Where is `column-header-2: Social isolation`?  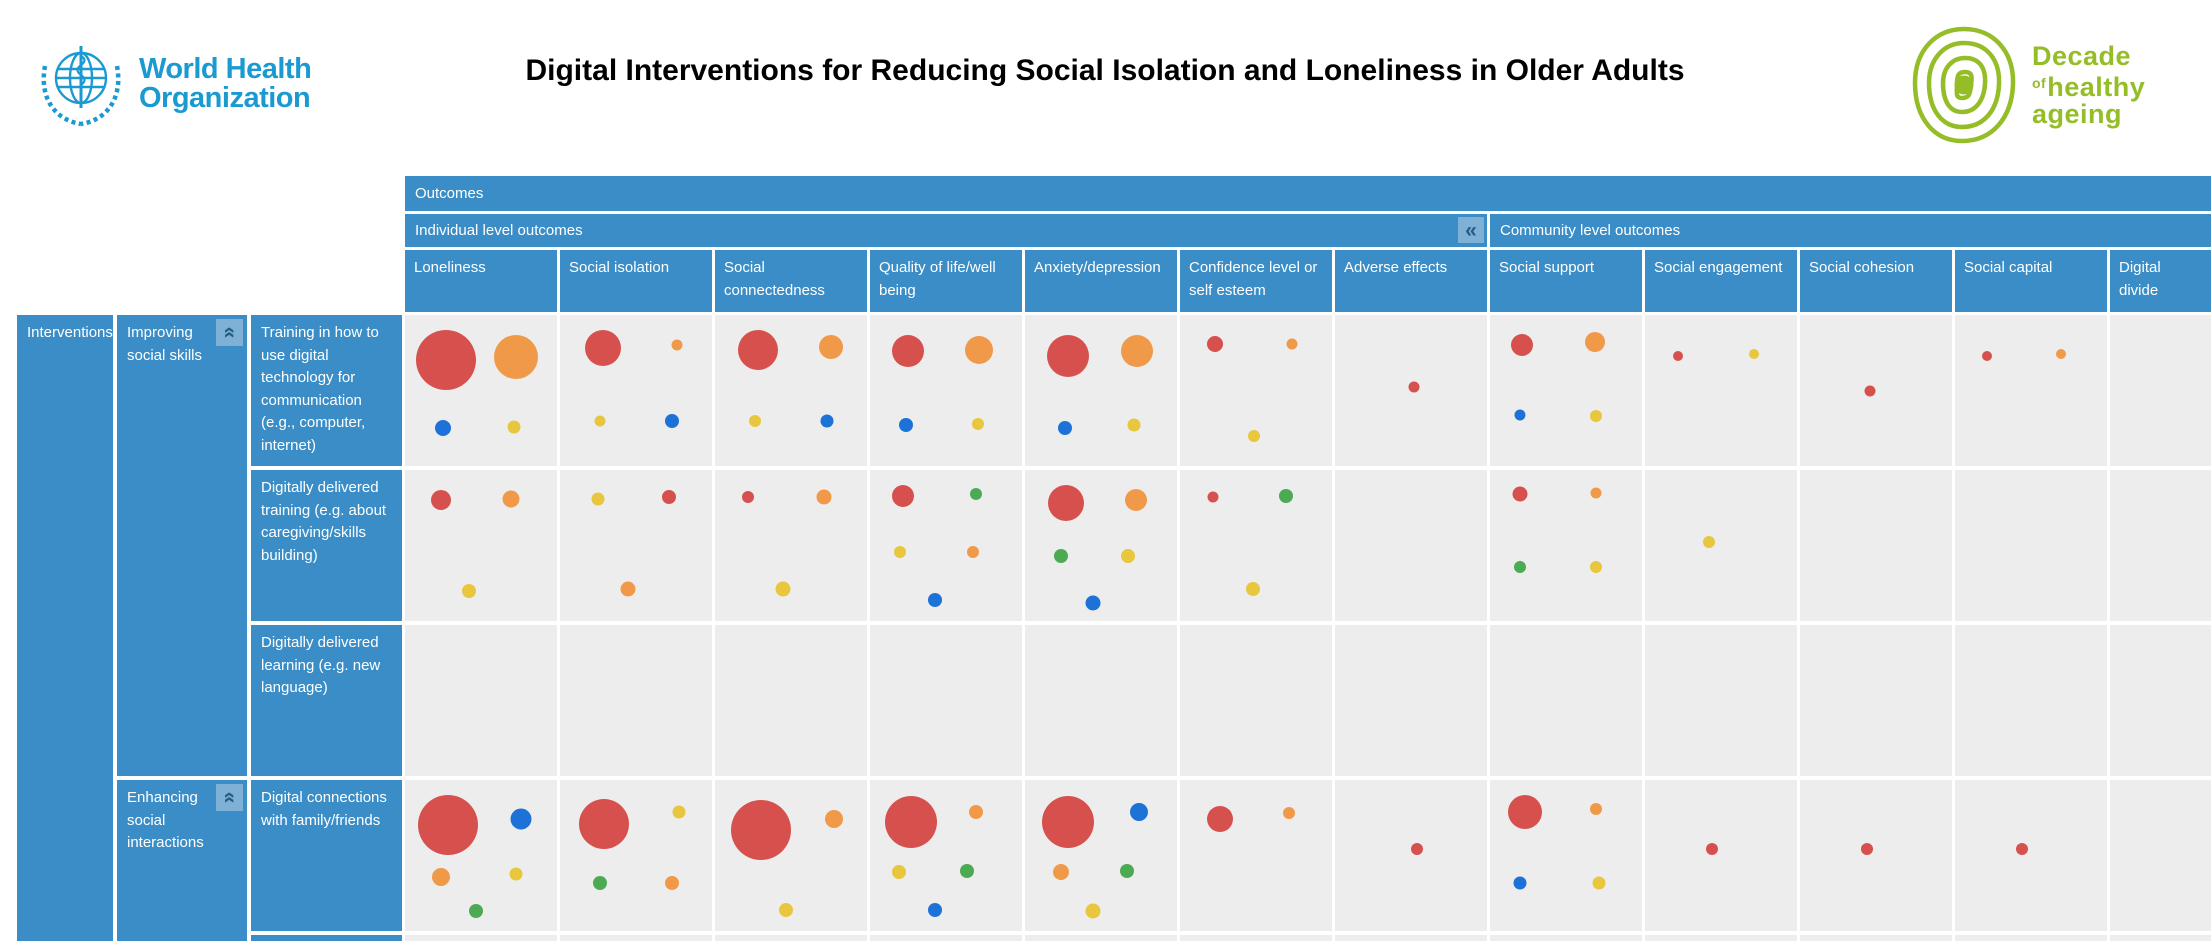
column-header-2: Social isolation is located at coordinates (636, 281).